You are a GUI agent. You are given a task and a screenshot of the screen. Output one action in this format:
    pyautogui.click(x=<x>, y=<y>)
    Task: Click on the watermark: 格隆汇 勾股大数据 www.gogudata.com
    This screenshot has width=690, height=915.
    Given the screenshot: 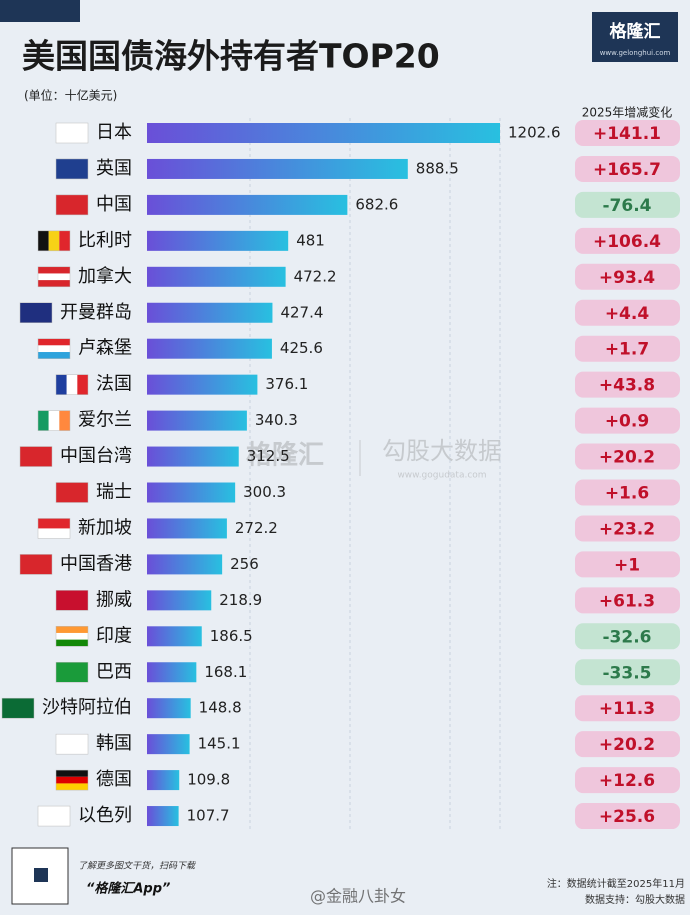 What is the action you would take?
    pyautogui.click(x=374, y=459)
    